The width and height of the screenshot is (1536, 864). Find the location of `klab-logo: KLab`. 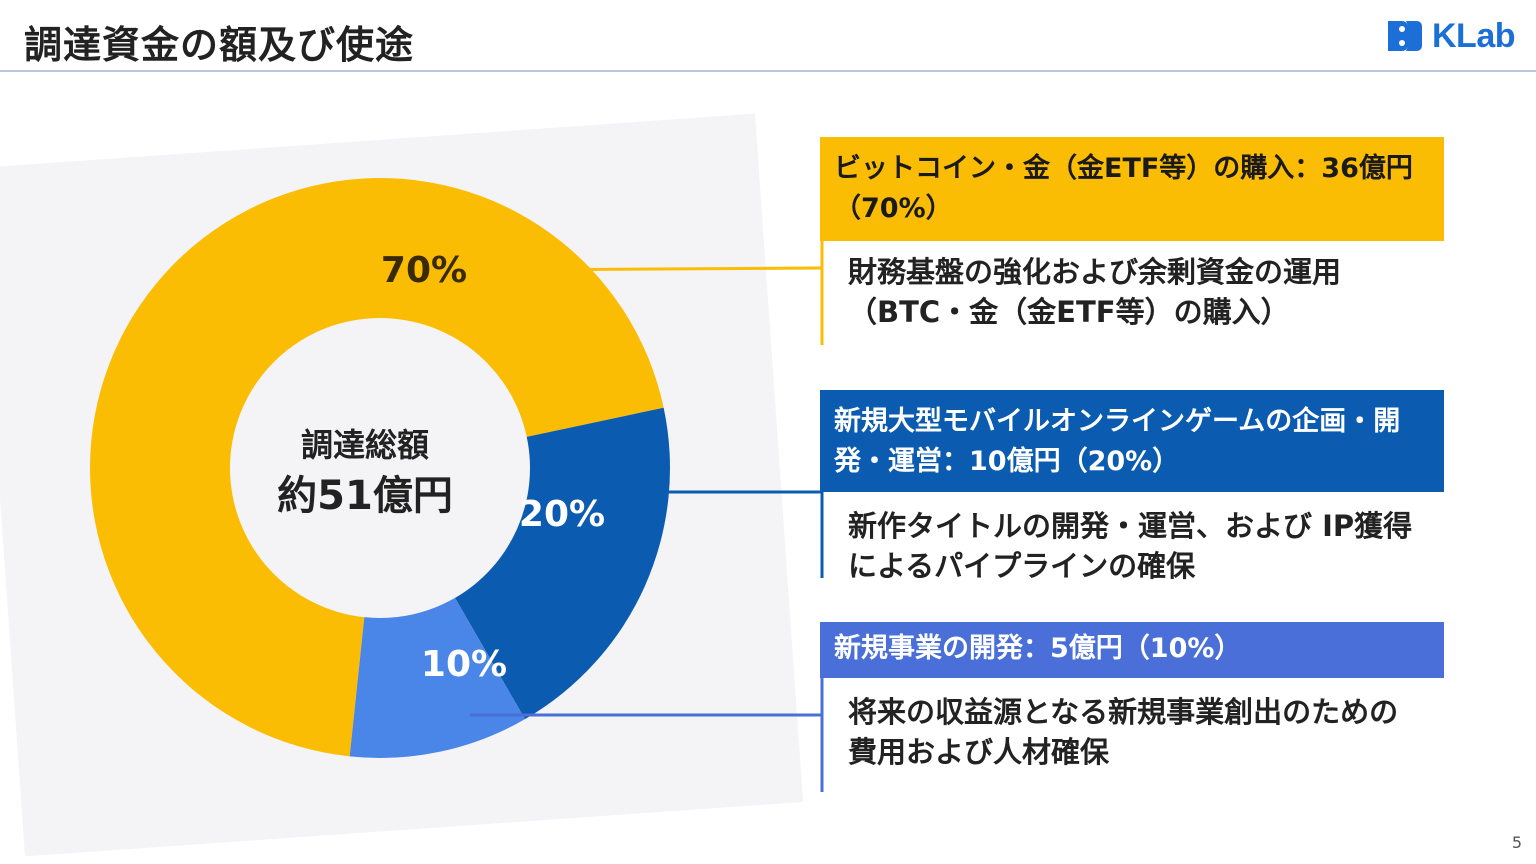

klab-logo: KLab is located at coordinates (1451, 36).